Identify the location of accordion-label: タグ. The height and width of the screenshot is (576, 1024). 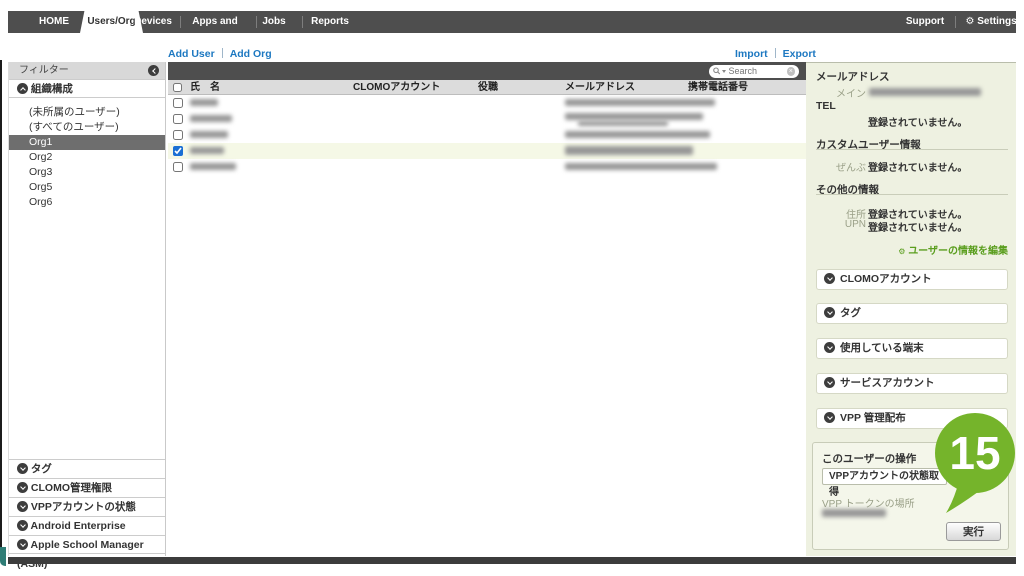
(850, 313).